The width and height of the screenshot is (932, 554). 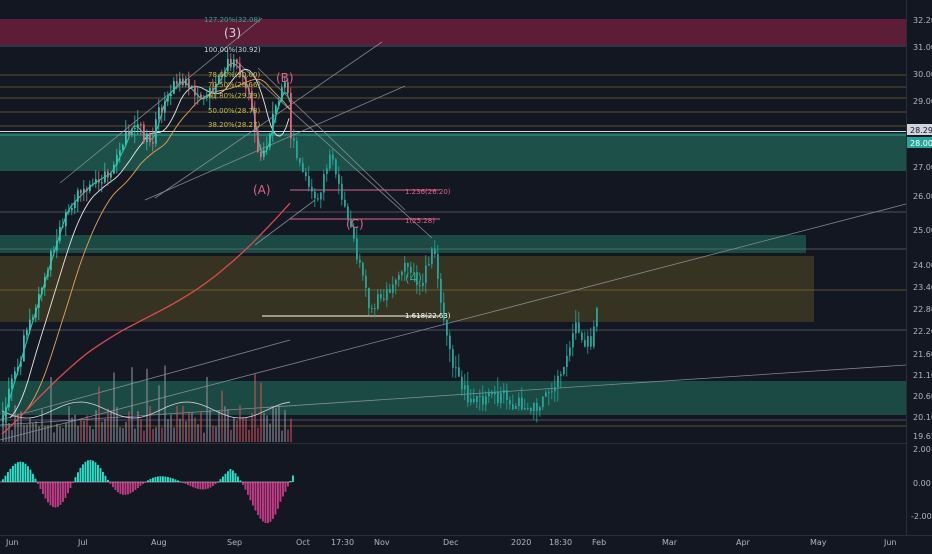 I want to click on volume-layer, so click(x=146, y=403).